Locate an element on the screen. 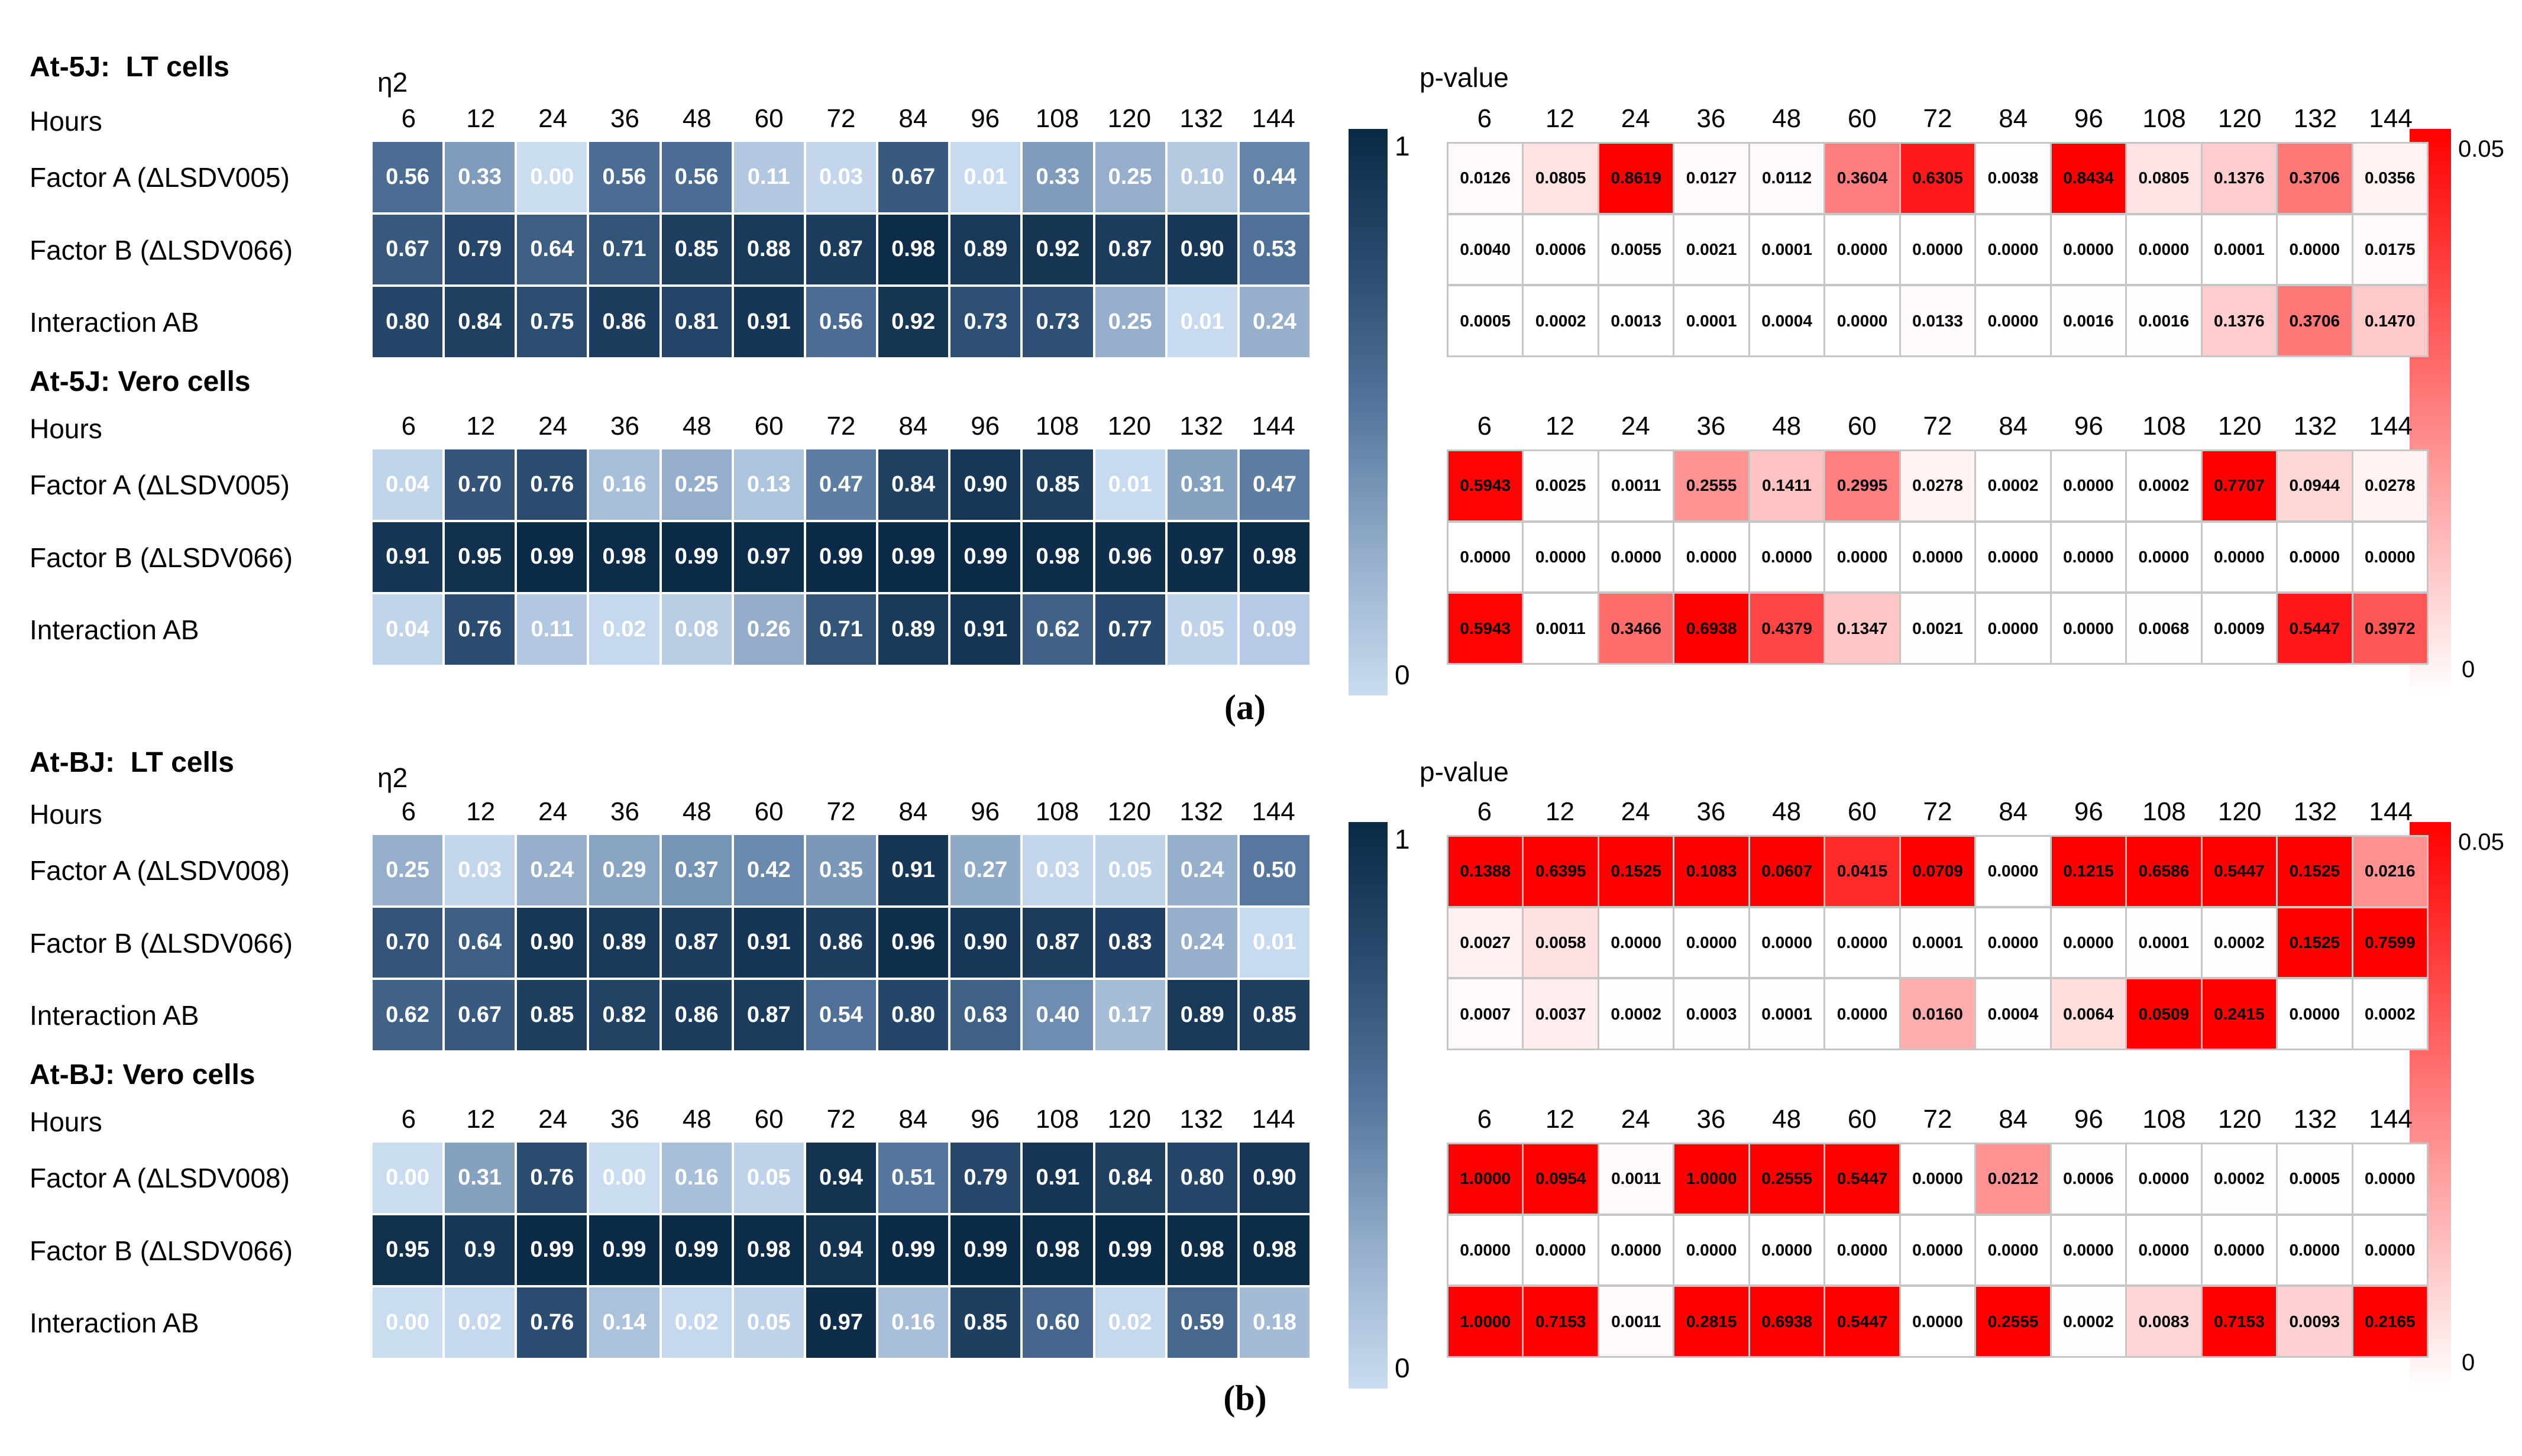  eta-cell: 0.75 is located at coordinates (552, 322).